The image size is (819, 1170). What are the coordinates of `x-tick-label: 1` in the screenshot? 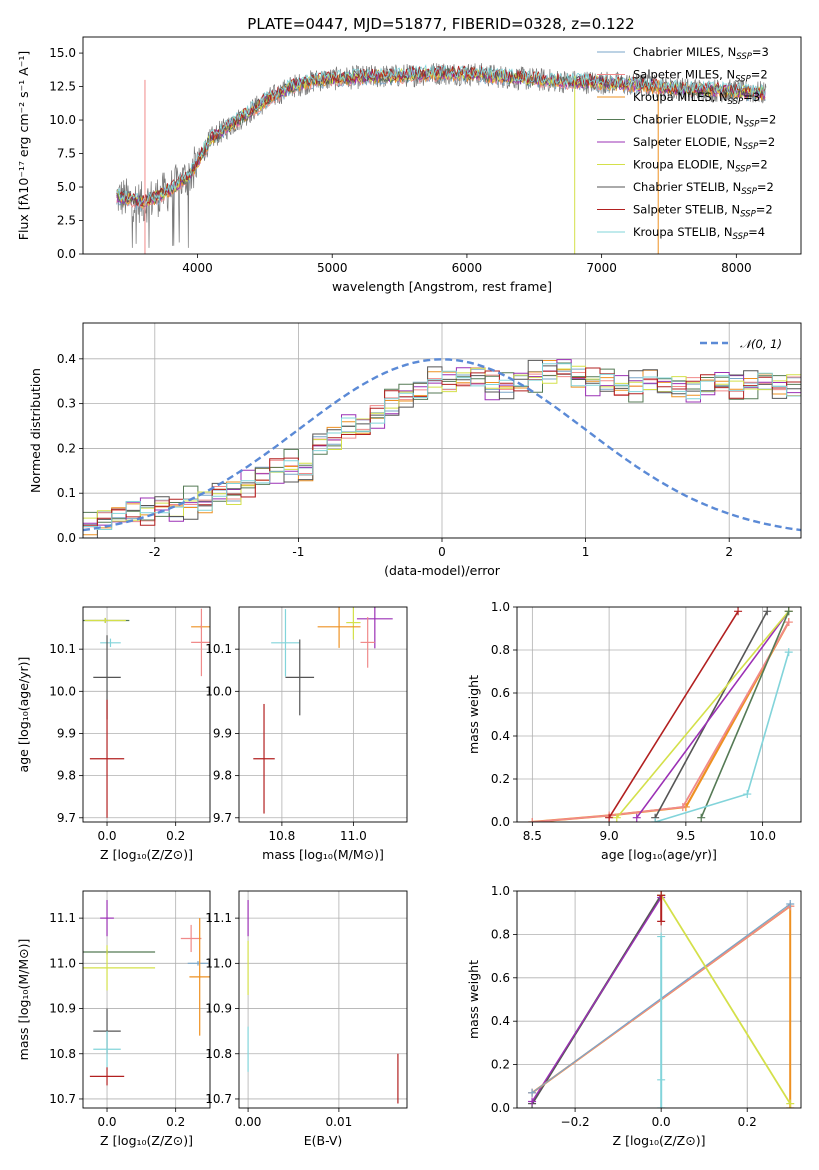 It's located at (586, 552).